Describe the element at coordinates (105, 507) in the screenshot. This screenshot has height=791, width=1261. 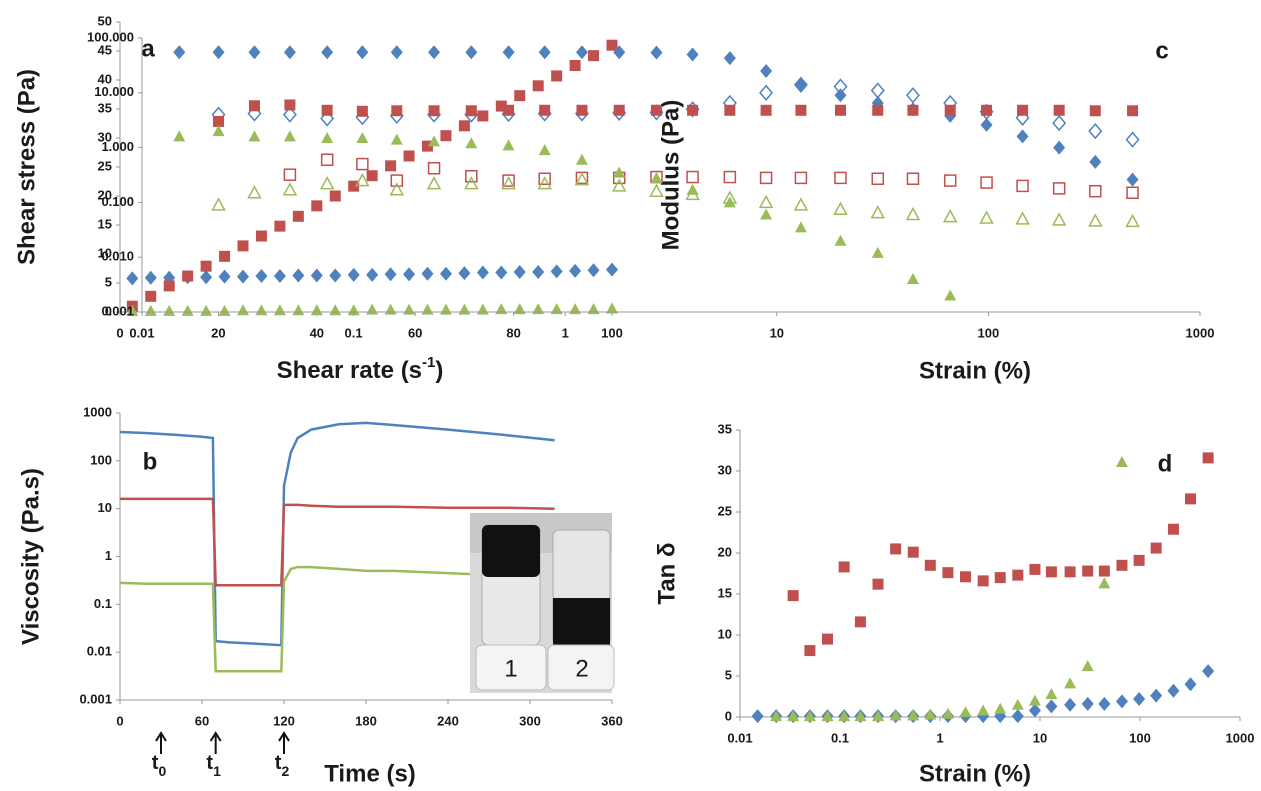
I see `y-tick-label: 10` at that location.